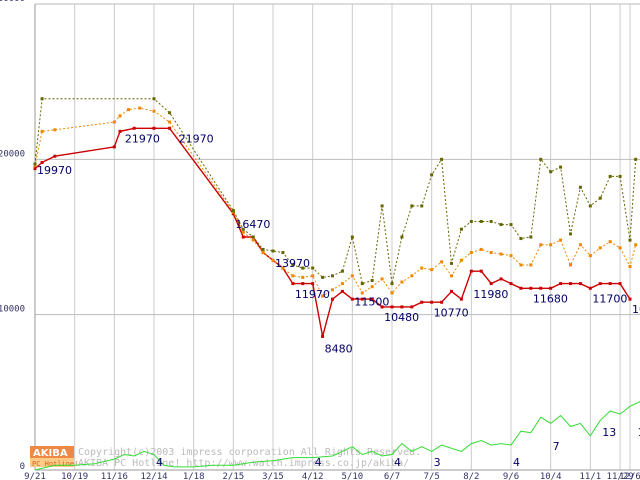 This screenshot has height=480, width=640. What do you see at coordinates (392, 476) in the screenshot?
I see `x-tick-label: 6/7` at bounding box center [392, 476].